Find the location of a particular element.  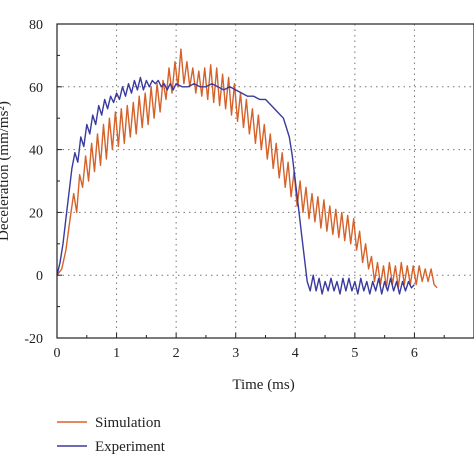

legend-label-simulation: Simulation is located at coordinates (128, 423).